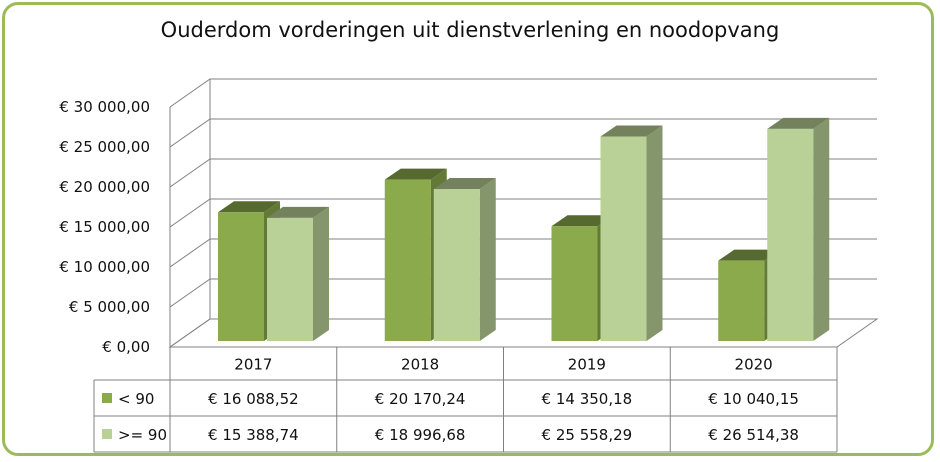  What do you see at coordinates (253, 365) in the screenshot?
I see `x-tick-label: 2017` at bounding box center [253, 365].